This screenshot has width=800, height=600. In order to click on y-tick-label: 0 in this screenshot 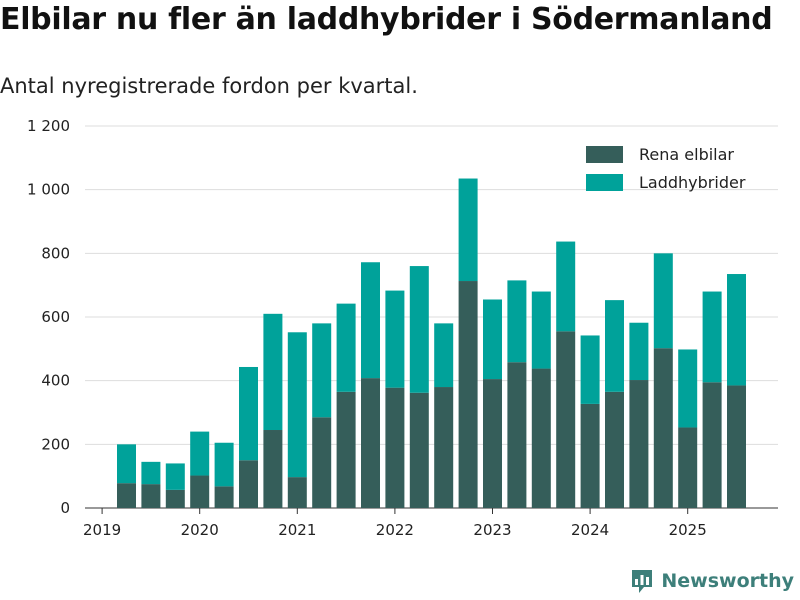, I will do `click(65, 508)`.